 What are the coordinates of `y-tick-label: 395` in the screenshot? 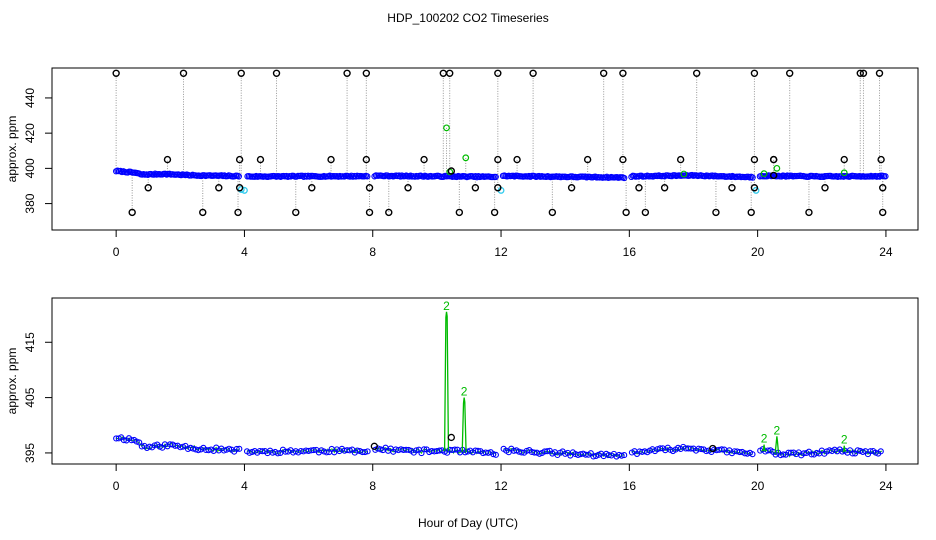 It's located at (30, 453).